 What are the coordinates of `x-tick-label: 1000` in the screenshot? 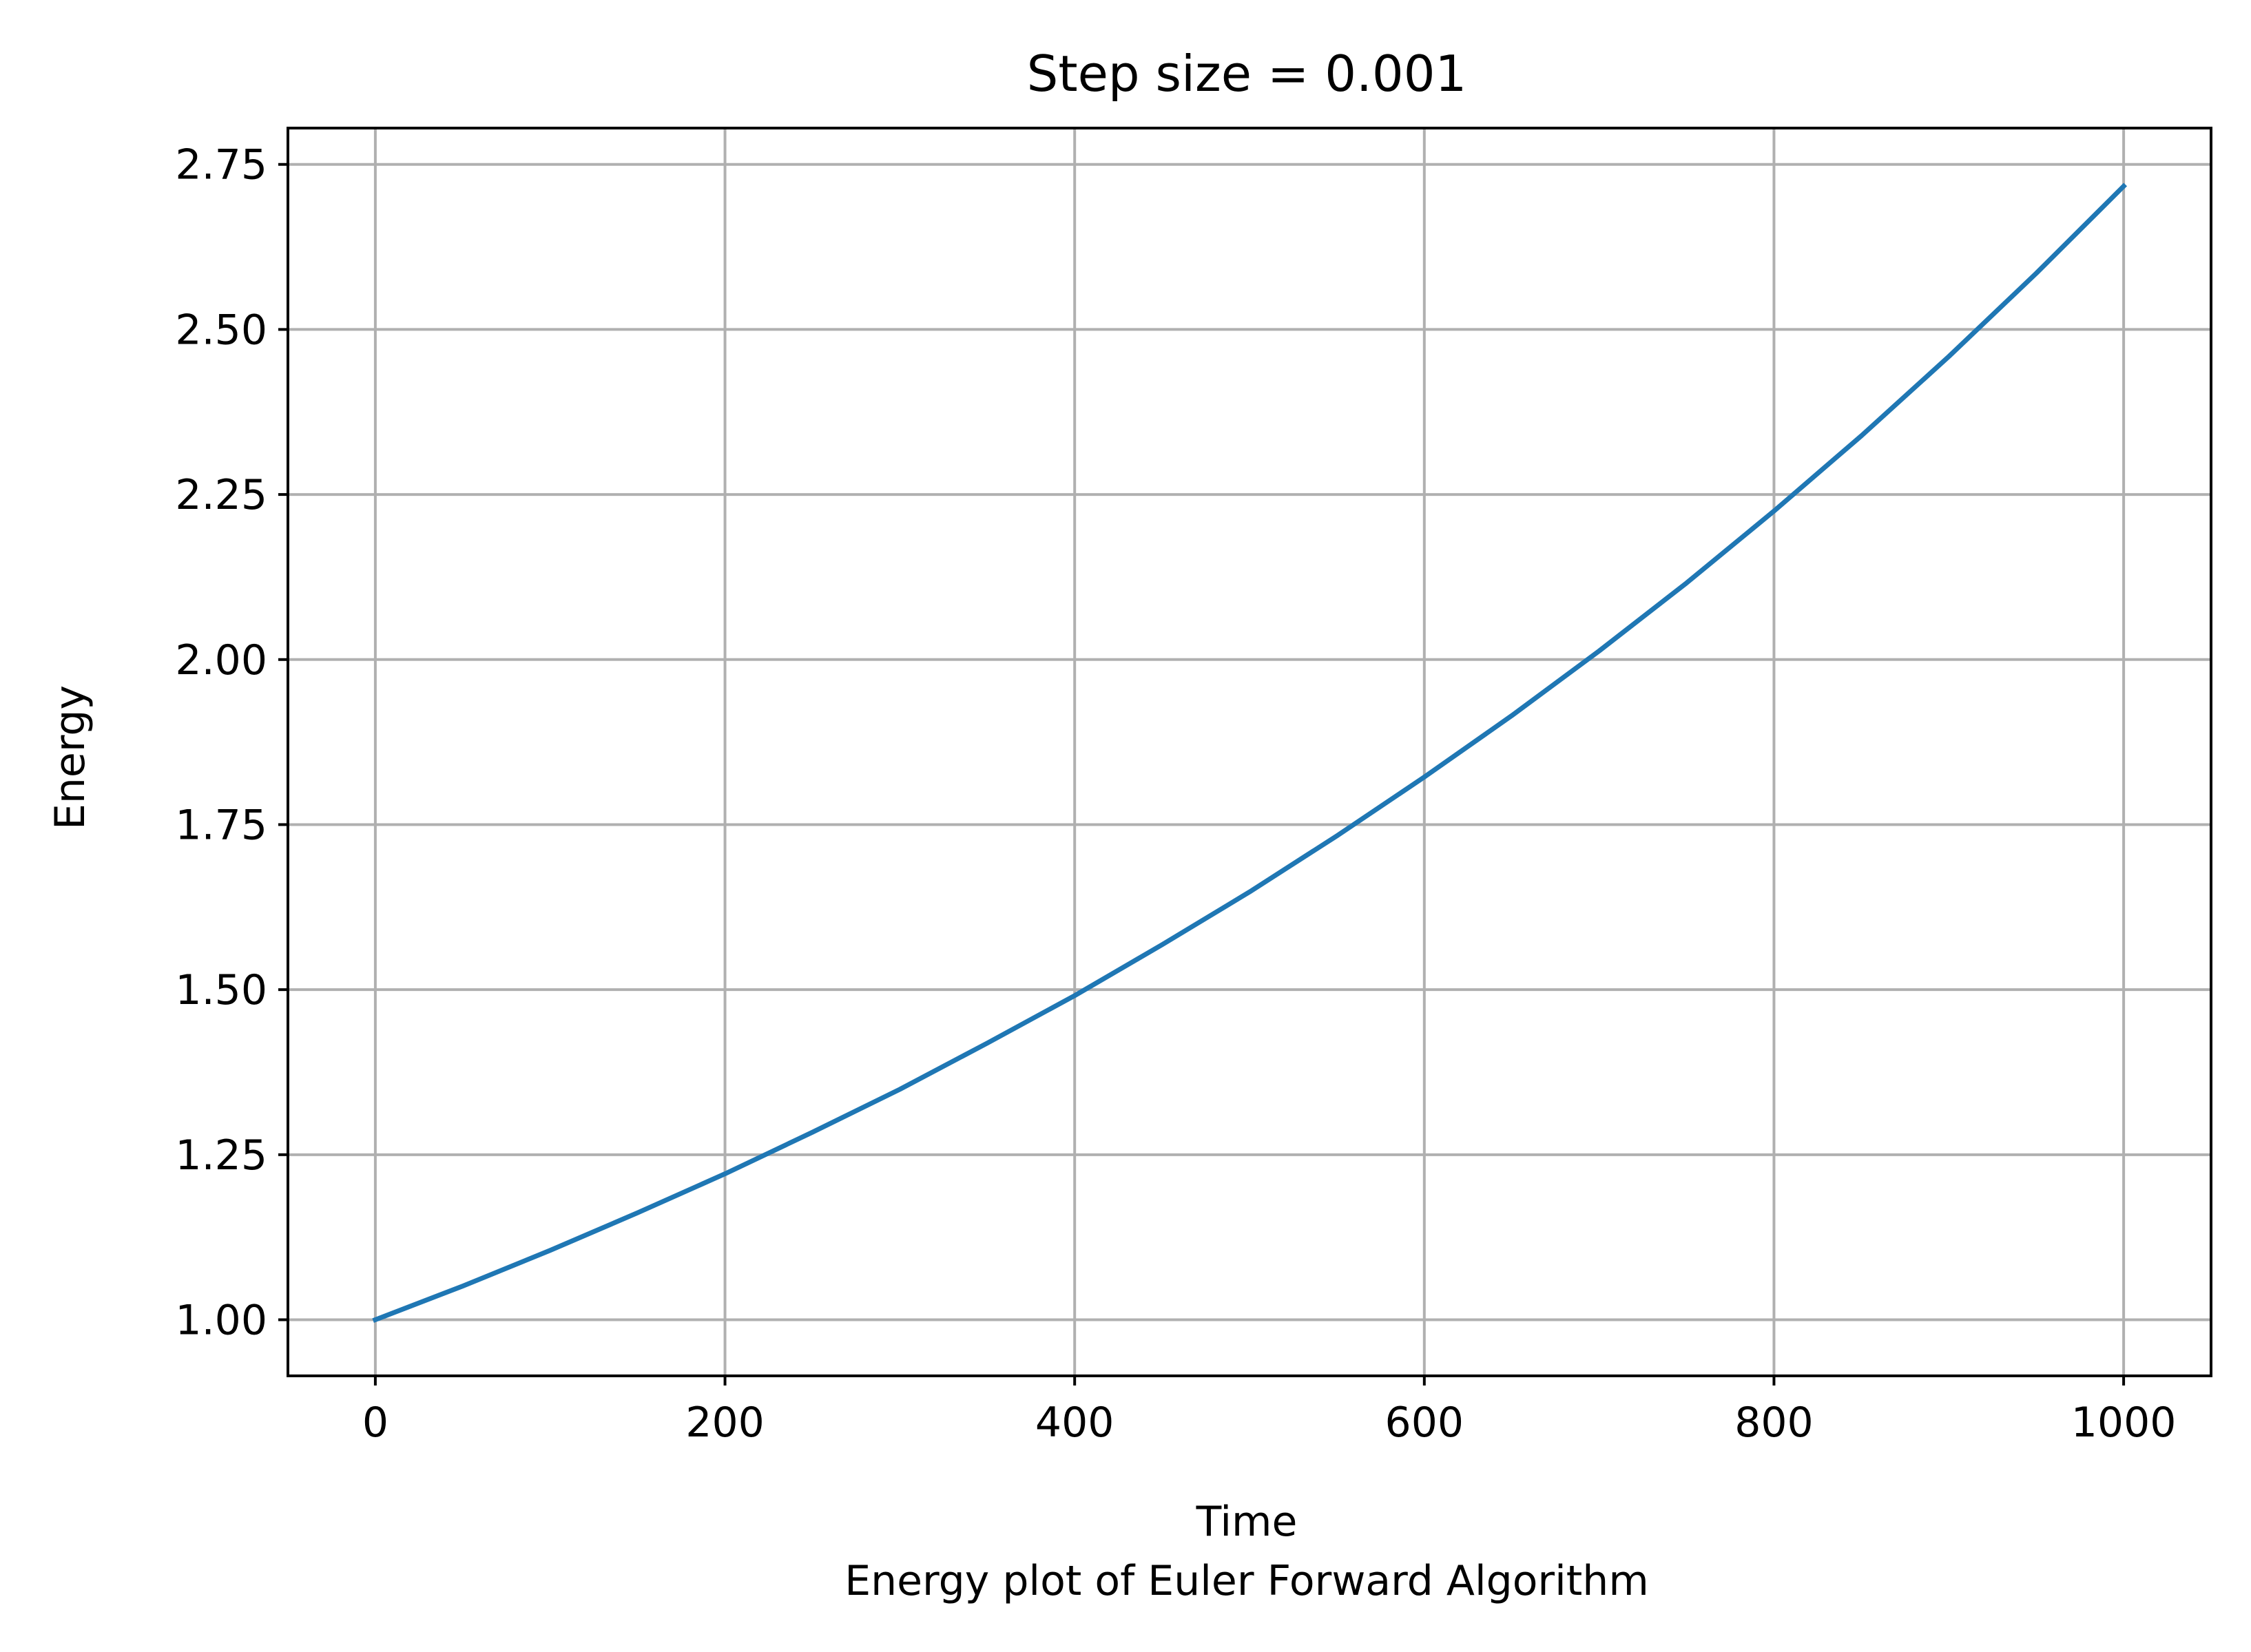 It's located at (2124, 1423).